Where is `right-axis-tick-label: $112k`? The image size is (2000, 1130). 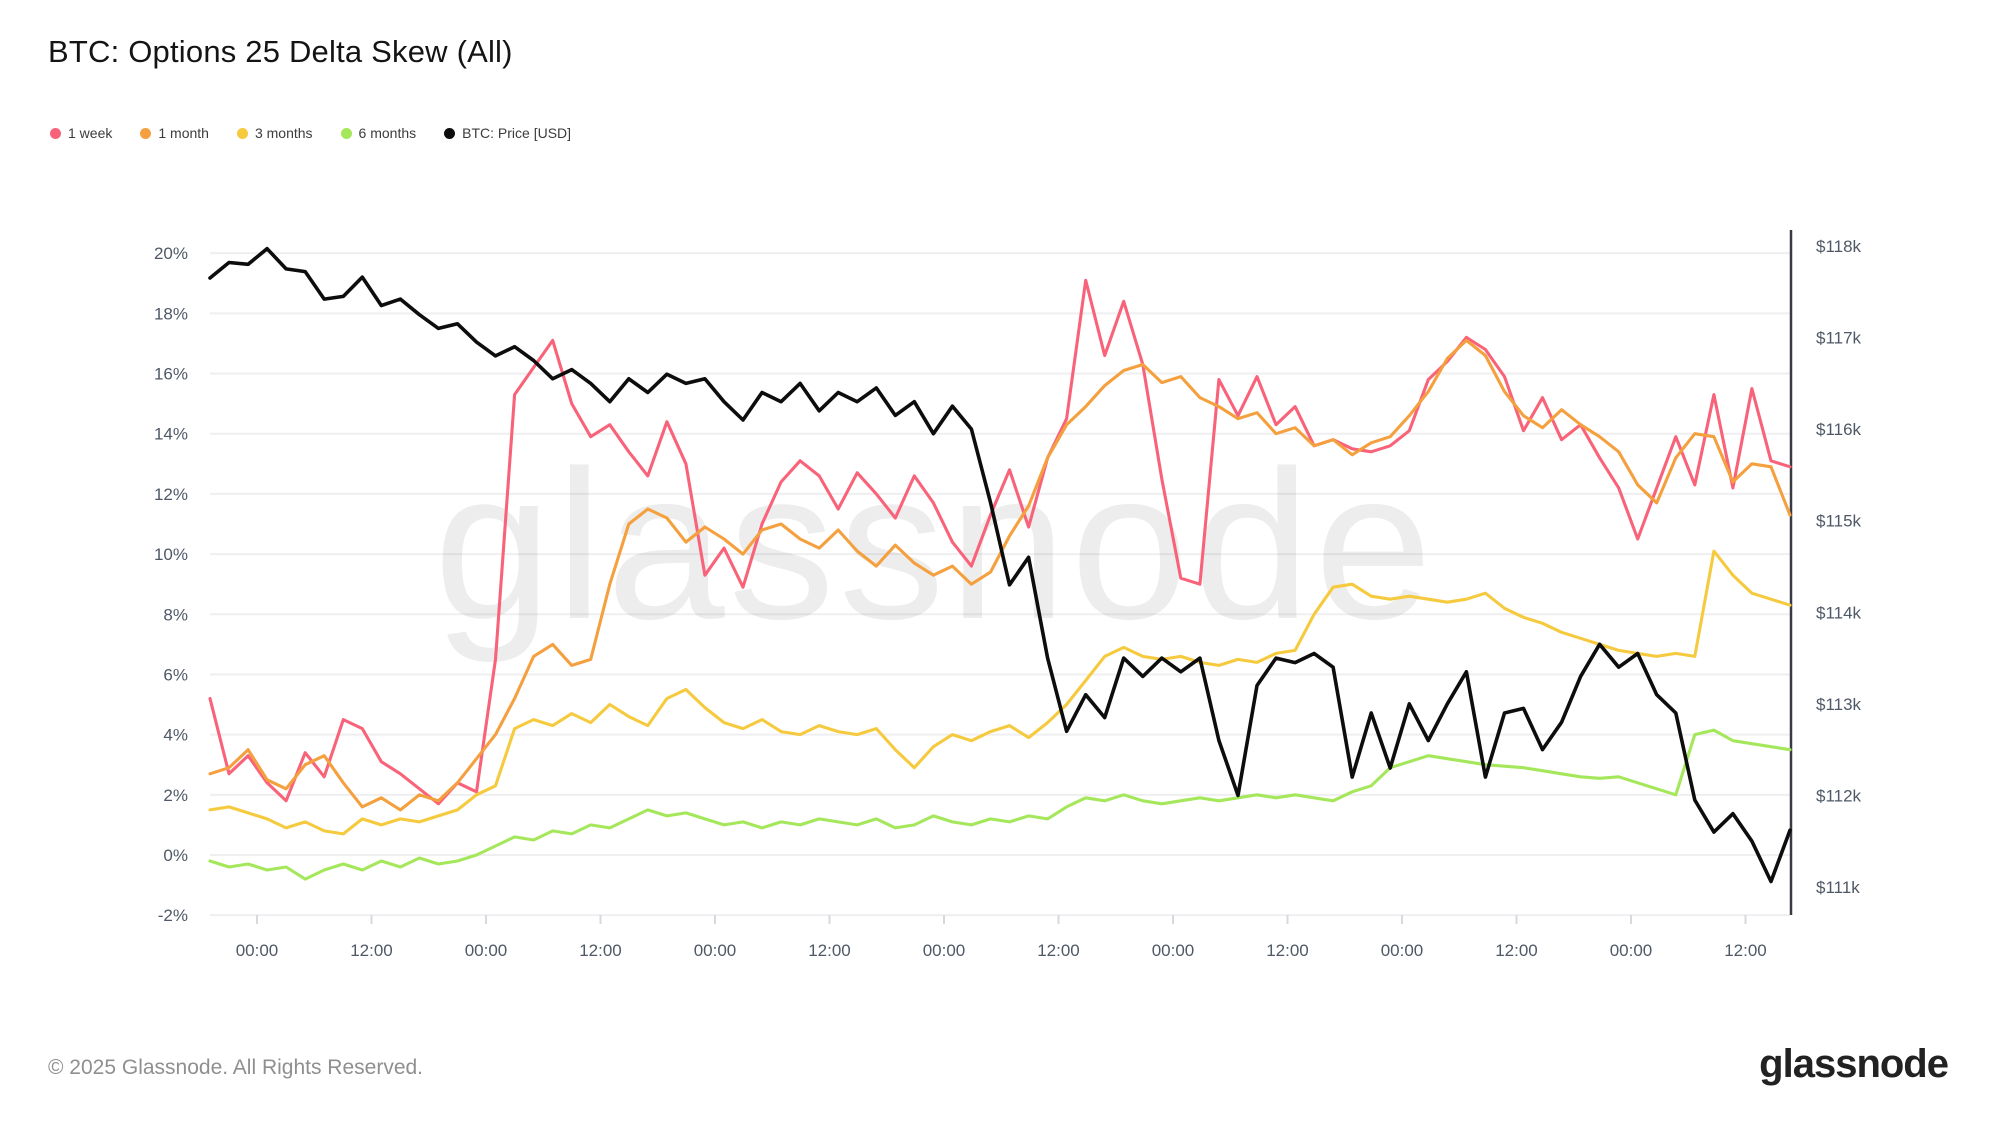 right-axis-tick-label: $112k is located at coordinates (1839, 795).